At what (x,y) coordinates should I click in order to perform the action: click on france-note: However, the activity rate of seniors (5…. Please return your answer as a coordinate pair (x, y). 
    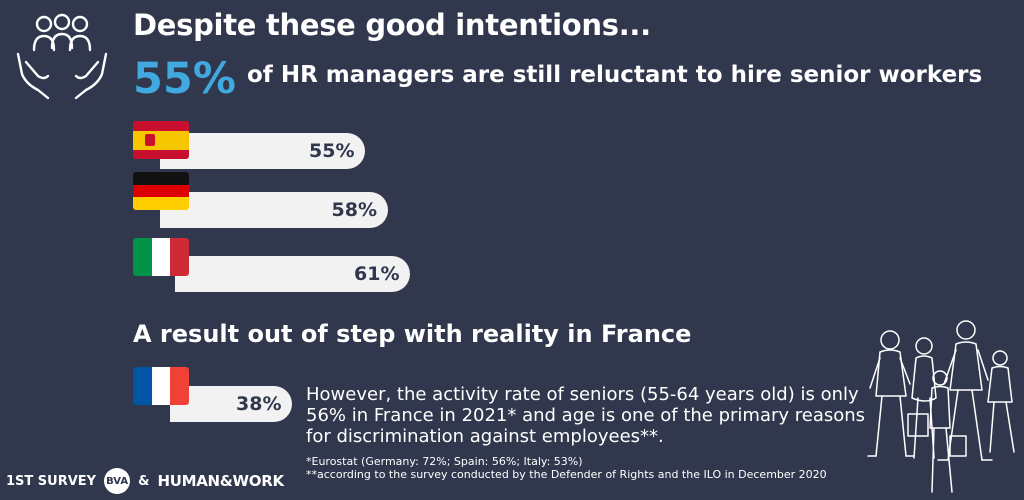
    Looking at the image, I should click on (586, 415).